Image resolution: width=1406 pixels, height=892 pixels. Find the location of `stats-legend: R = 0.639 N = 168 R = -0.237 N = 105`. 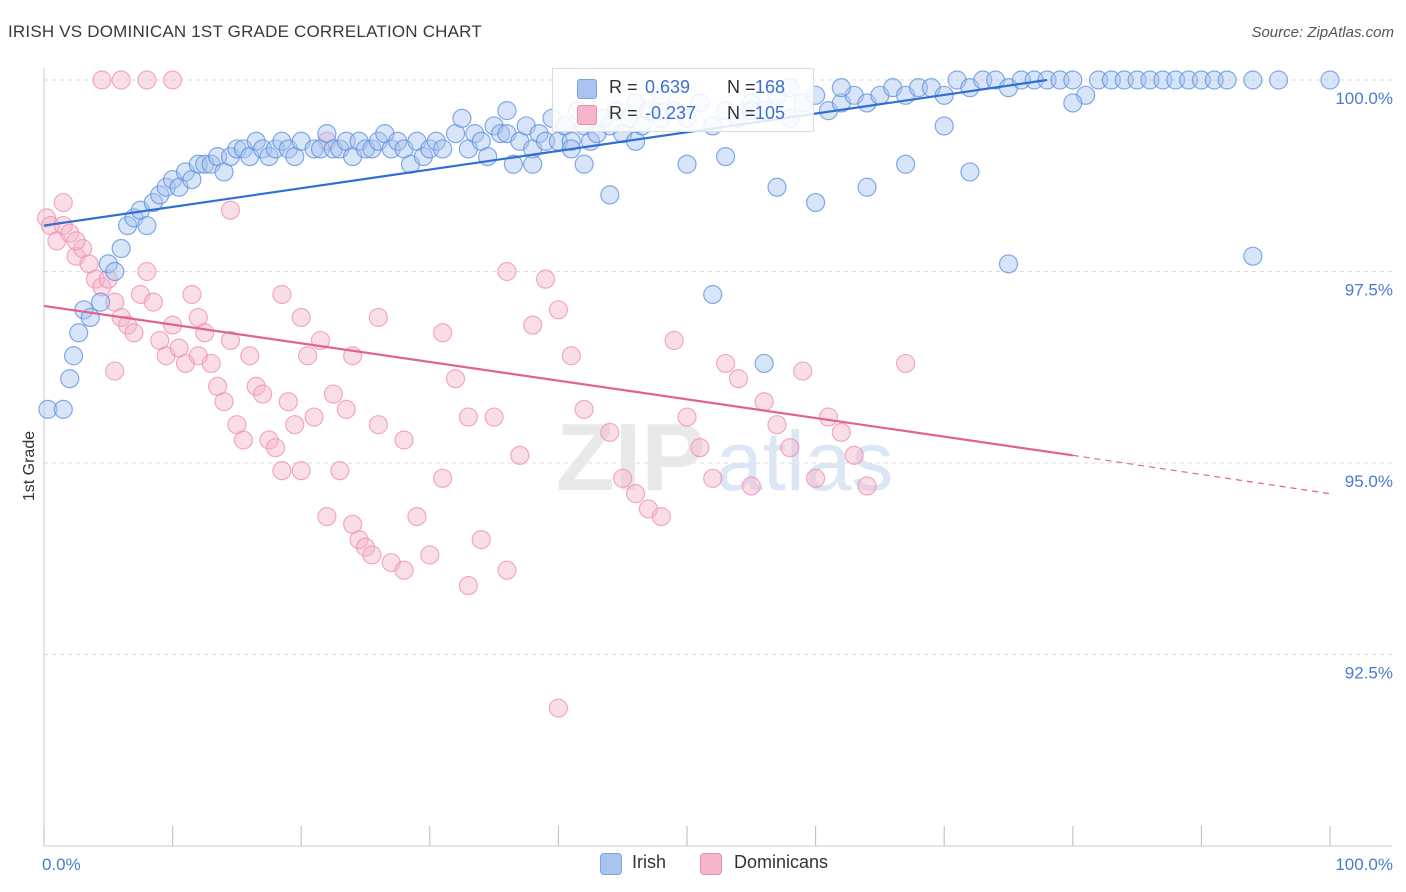

stats-legend: R = 0.639 N = 168 R = -0.237 N = 105 is located at coordinates (683, 100).